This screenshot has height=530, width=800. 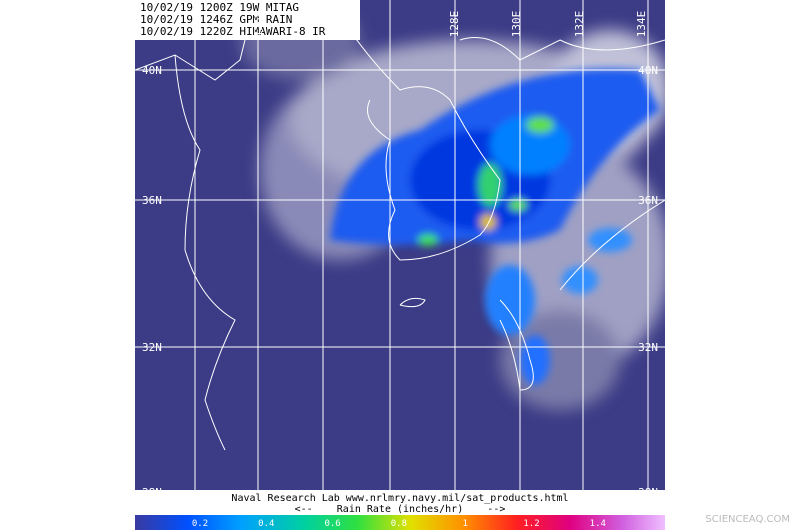 What do you see at coordinates (219, 7) in the screenshot?
I see `header-line: 10/02/19 1200Z 19W MITAG` at bounding box center [219, 7].